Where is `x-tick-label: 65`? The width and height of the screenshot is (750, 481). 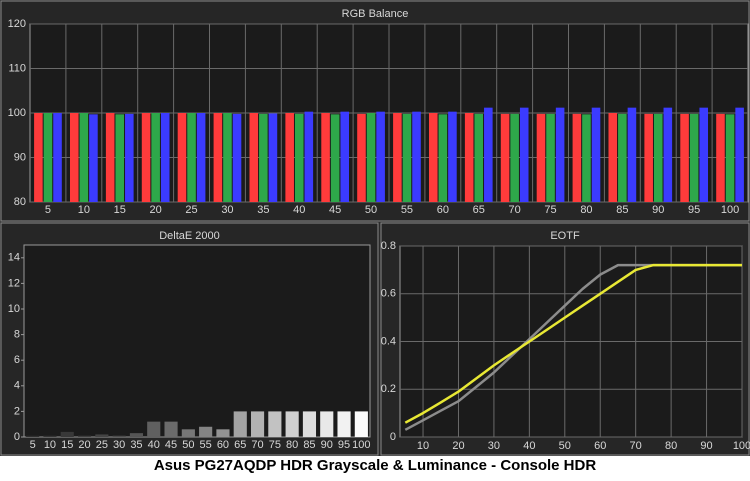
x-tick-label: 65 is located at coordinates (240, 445).